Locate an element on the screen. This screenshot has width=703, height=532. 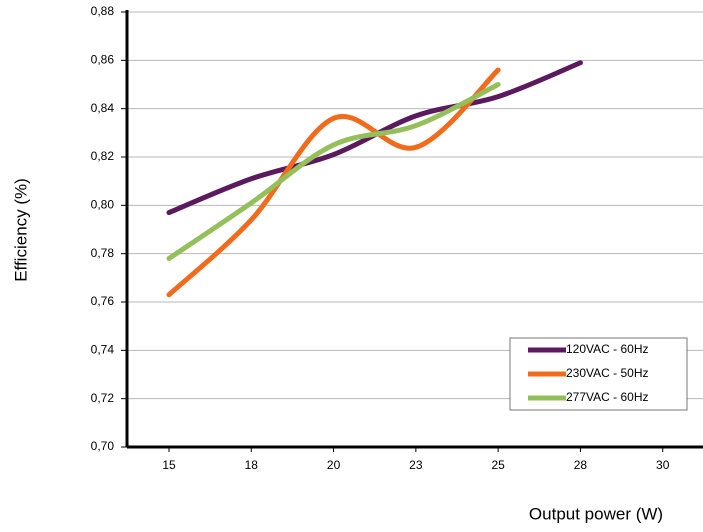
x-tick-label: 23 is located at coordinates (416, 465).